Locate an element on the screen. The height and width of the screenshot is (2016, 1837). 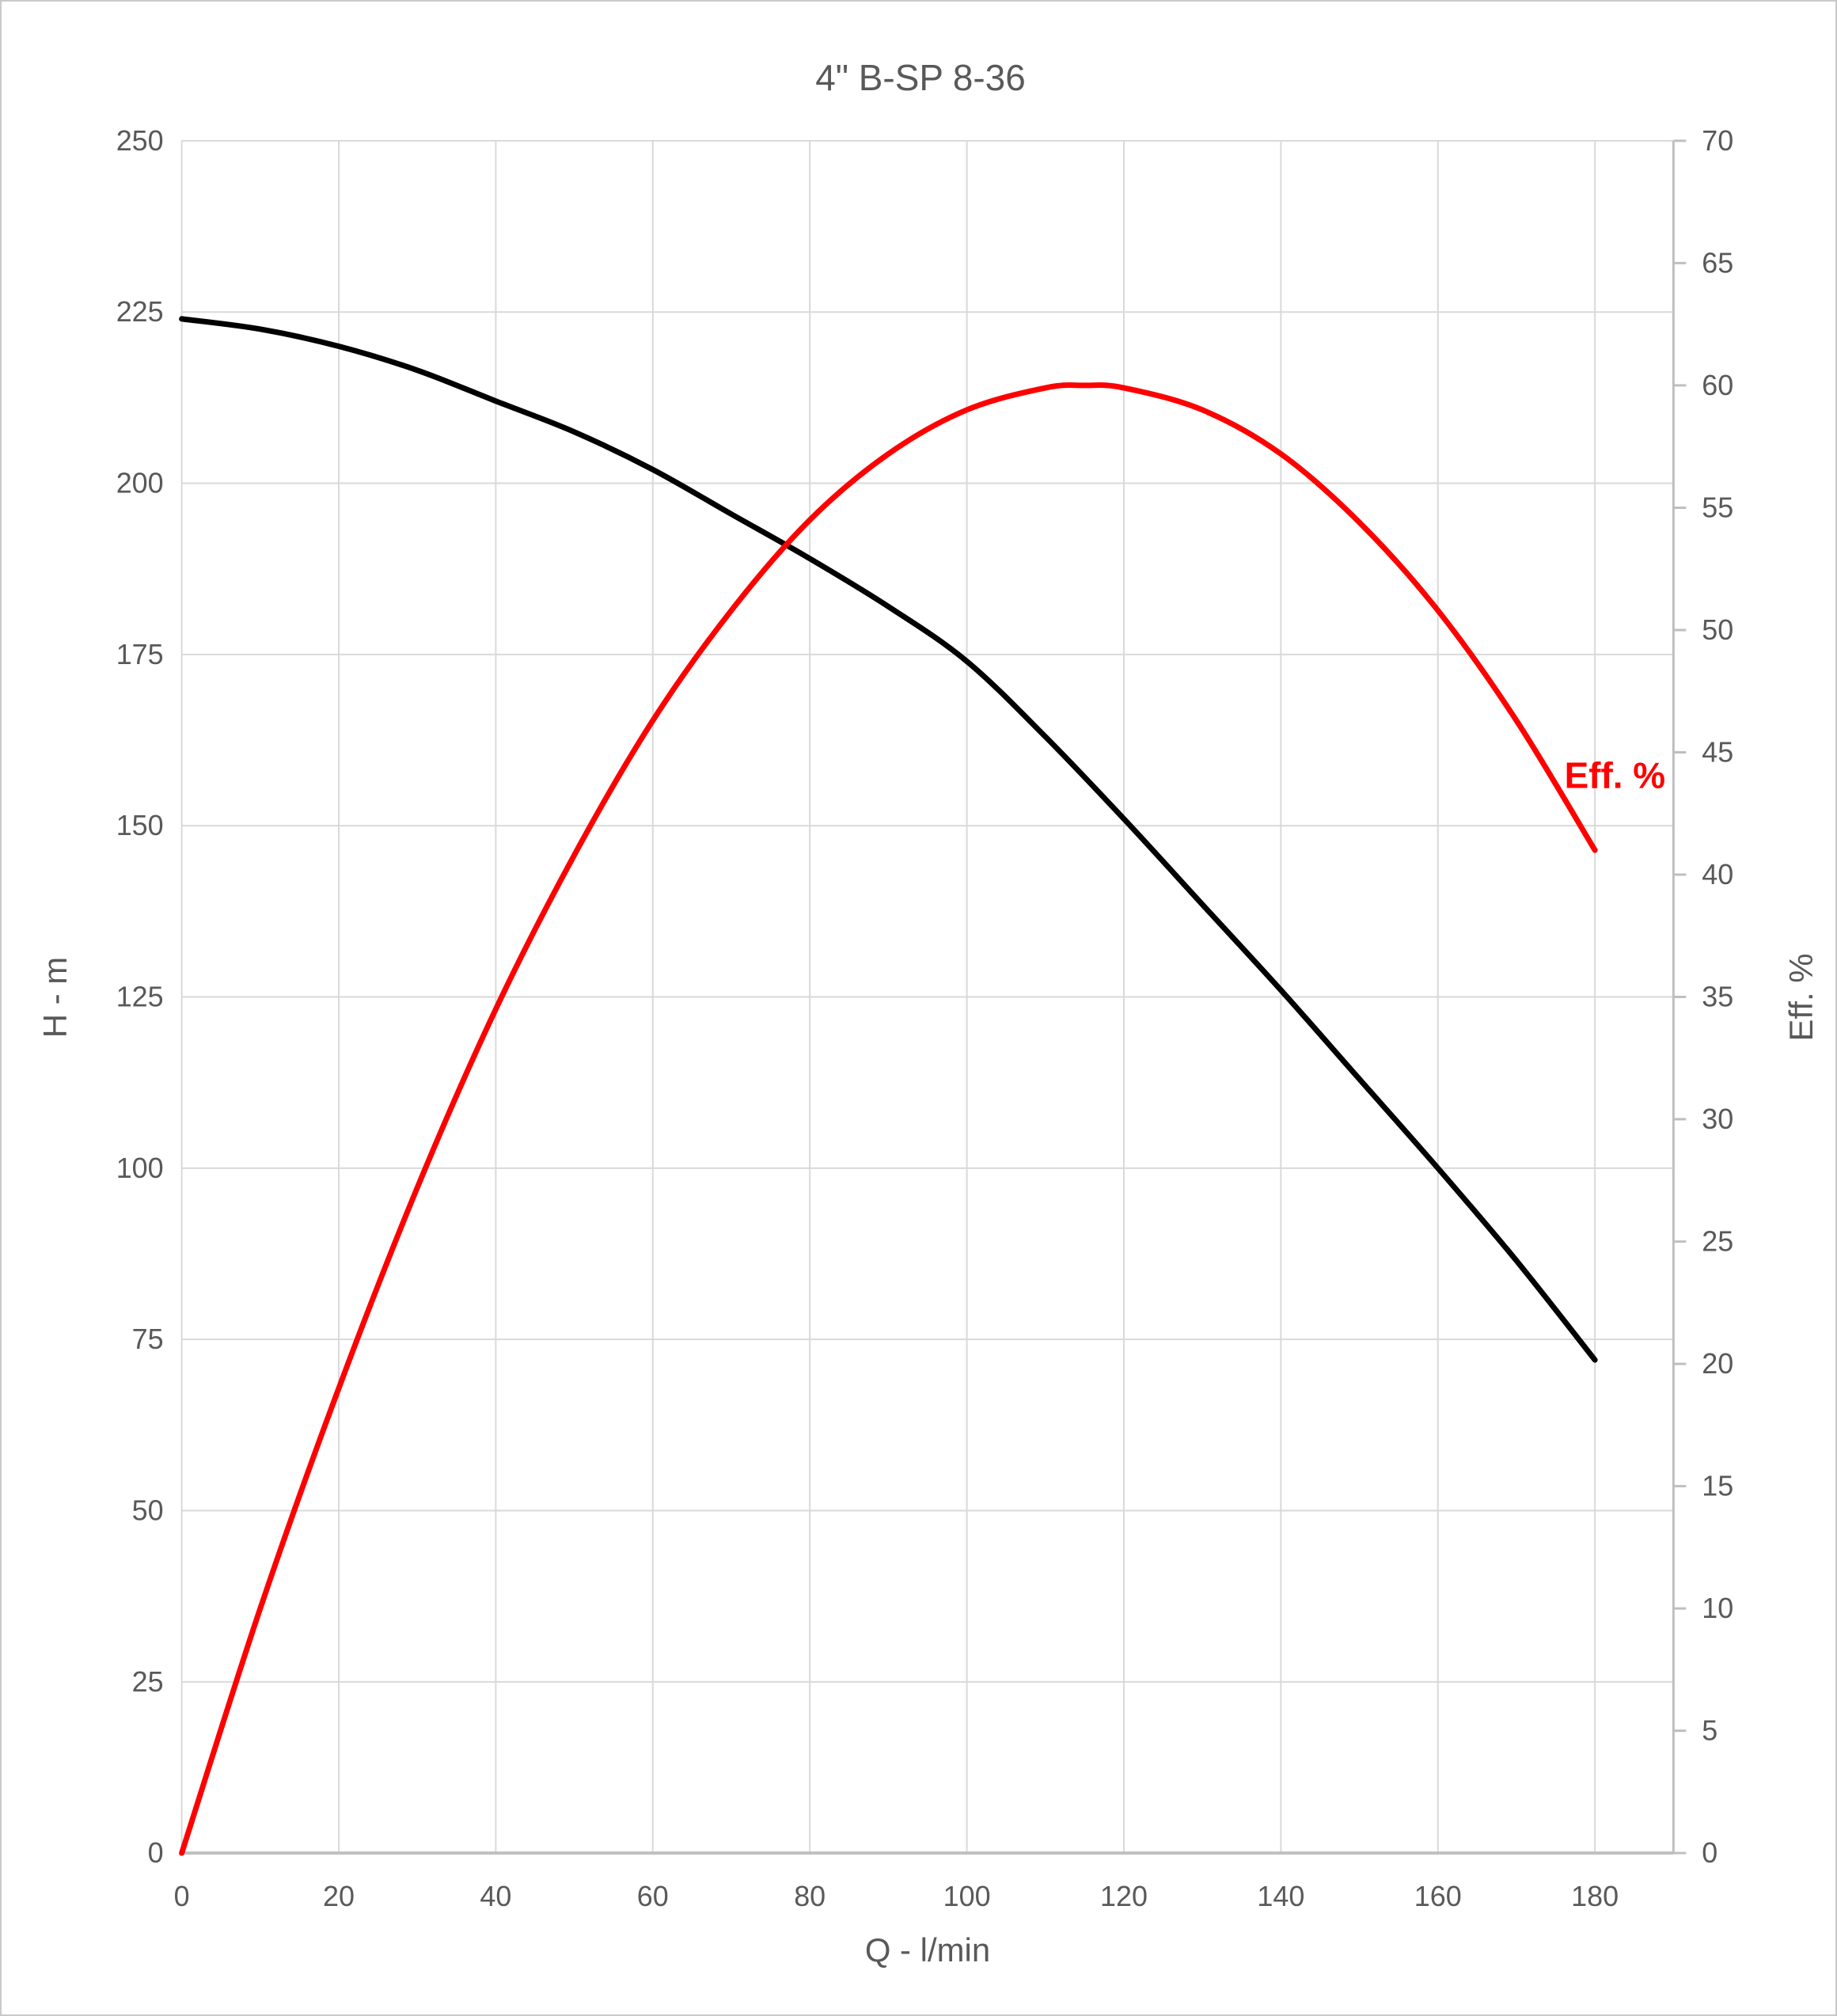
right-tick-label: 45 is located at coordinates (1717, 751).